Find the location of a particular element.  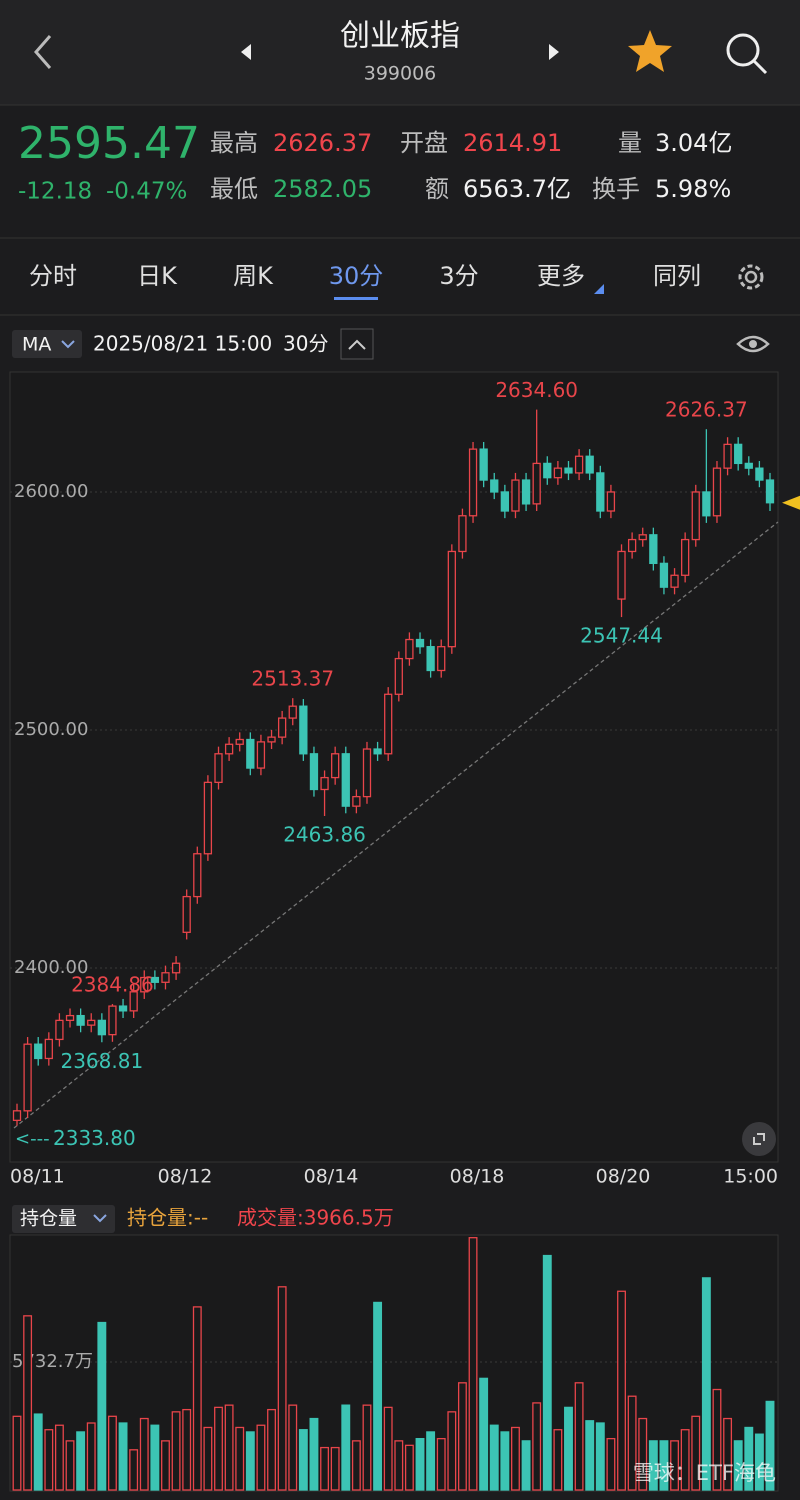

indicator-dropdown is located at coordinates (47, 344).